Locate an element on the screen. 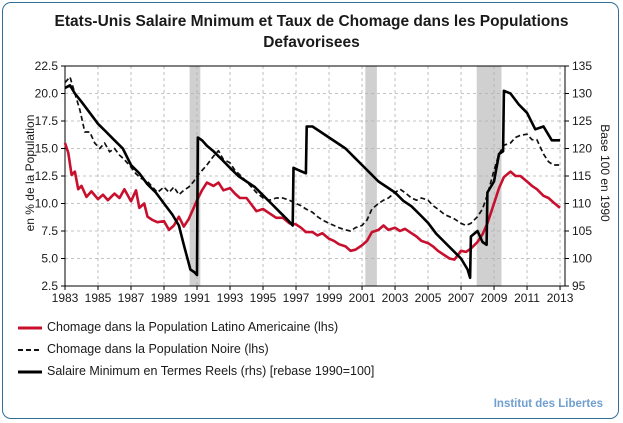 The image size is (623, 423). x-tick-label-1989: 1989 is located at coordinates (164, 298).